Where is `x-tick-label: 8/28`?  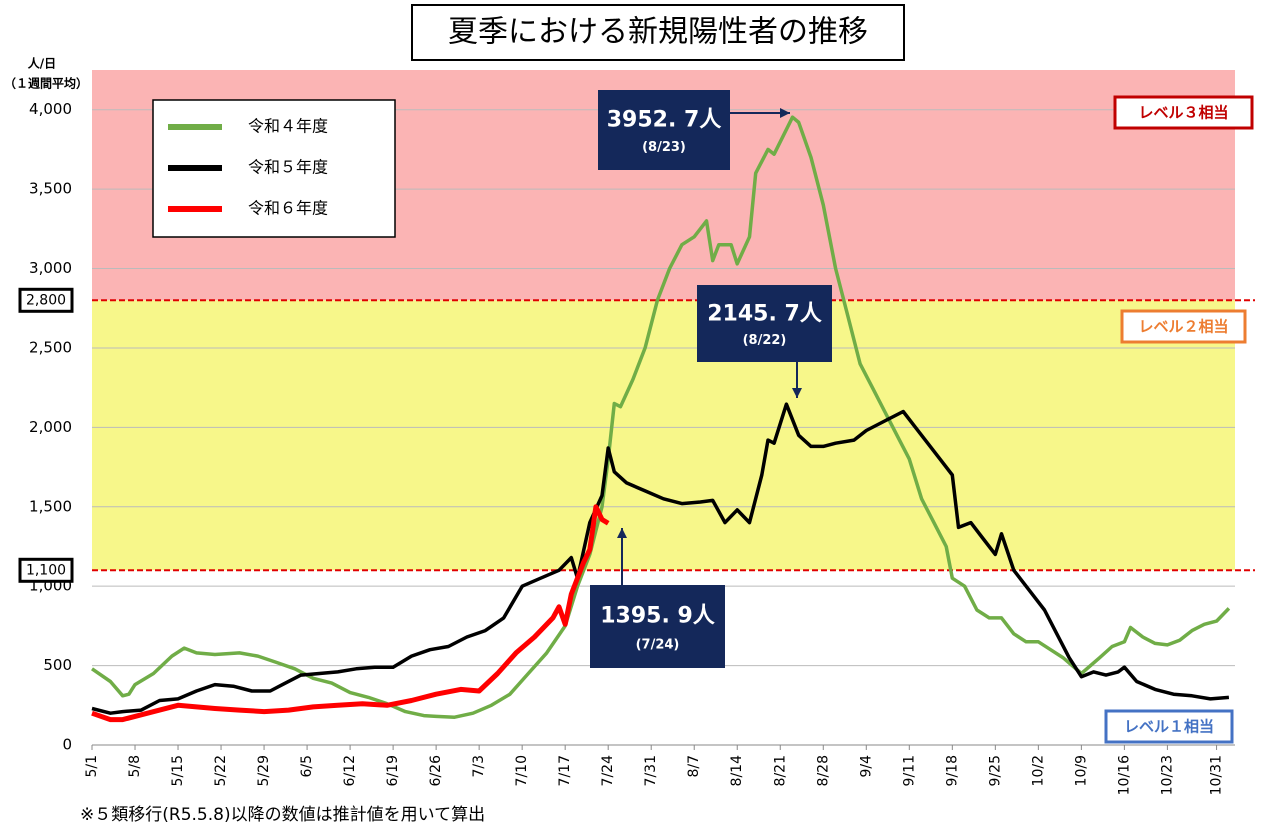 x-tick-label: 8/28 is located at coordinates (823, 770).